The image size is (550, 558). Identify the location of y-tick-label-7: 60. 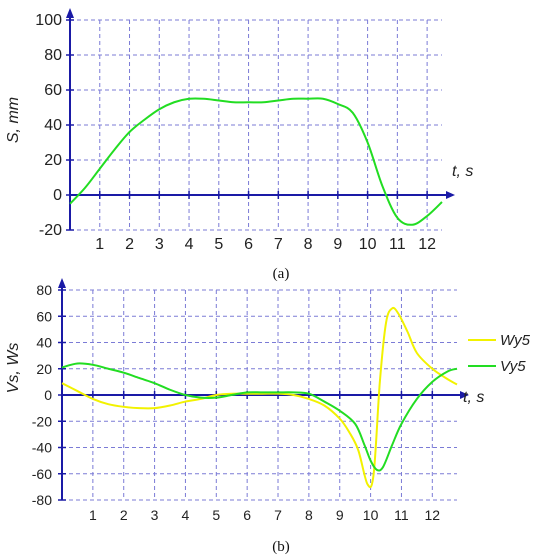
(44, 316).